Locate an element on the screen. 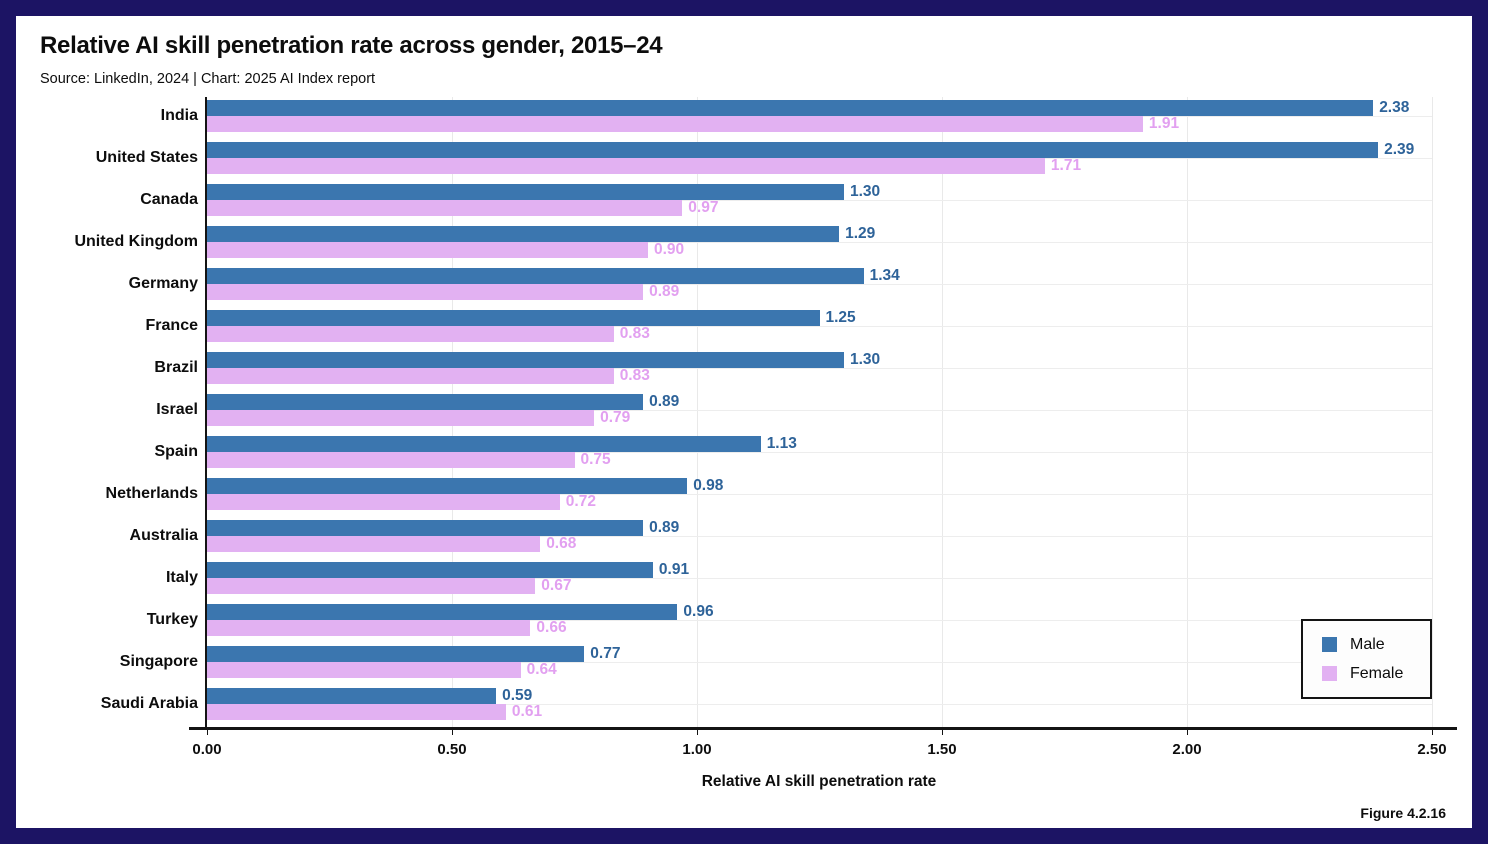 The height and width of the screenshot is (844, 1488). category-label: Turkey is located at coordinates (172, 619).